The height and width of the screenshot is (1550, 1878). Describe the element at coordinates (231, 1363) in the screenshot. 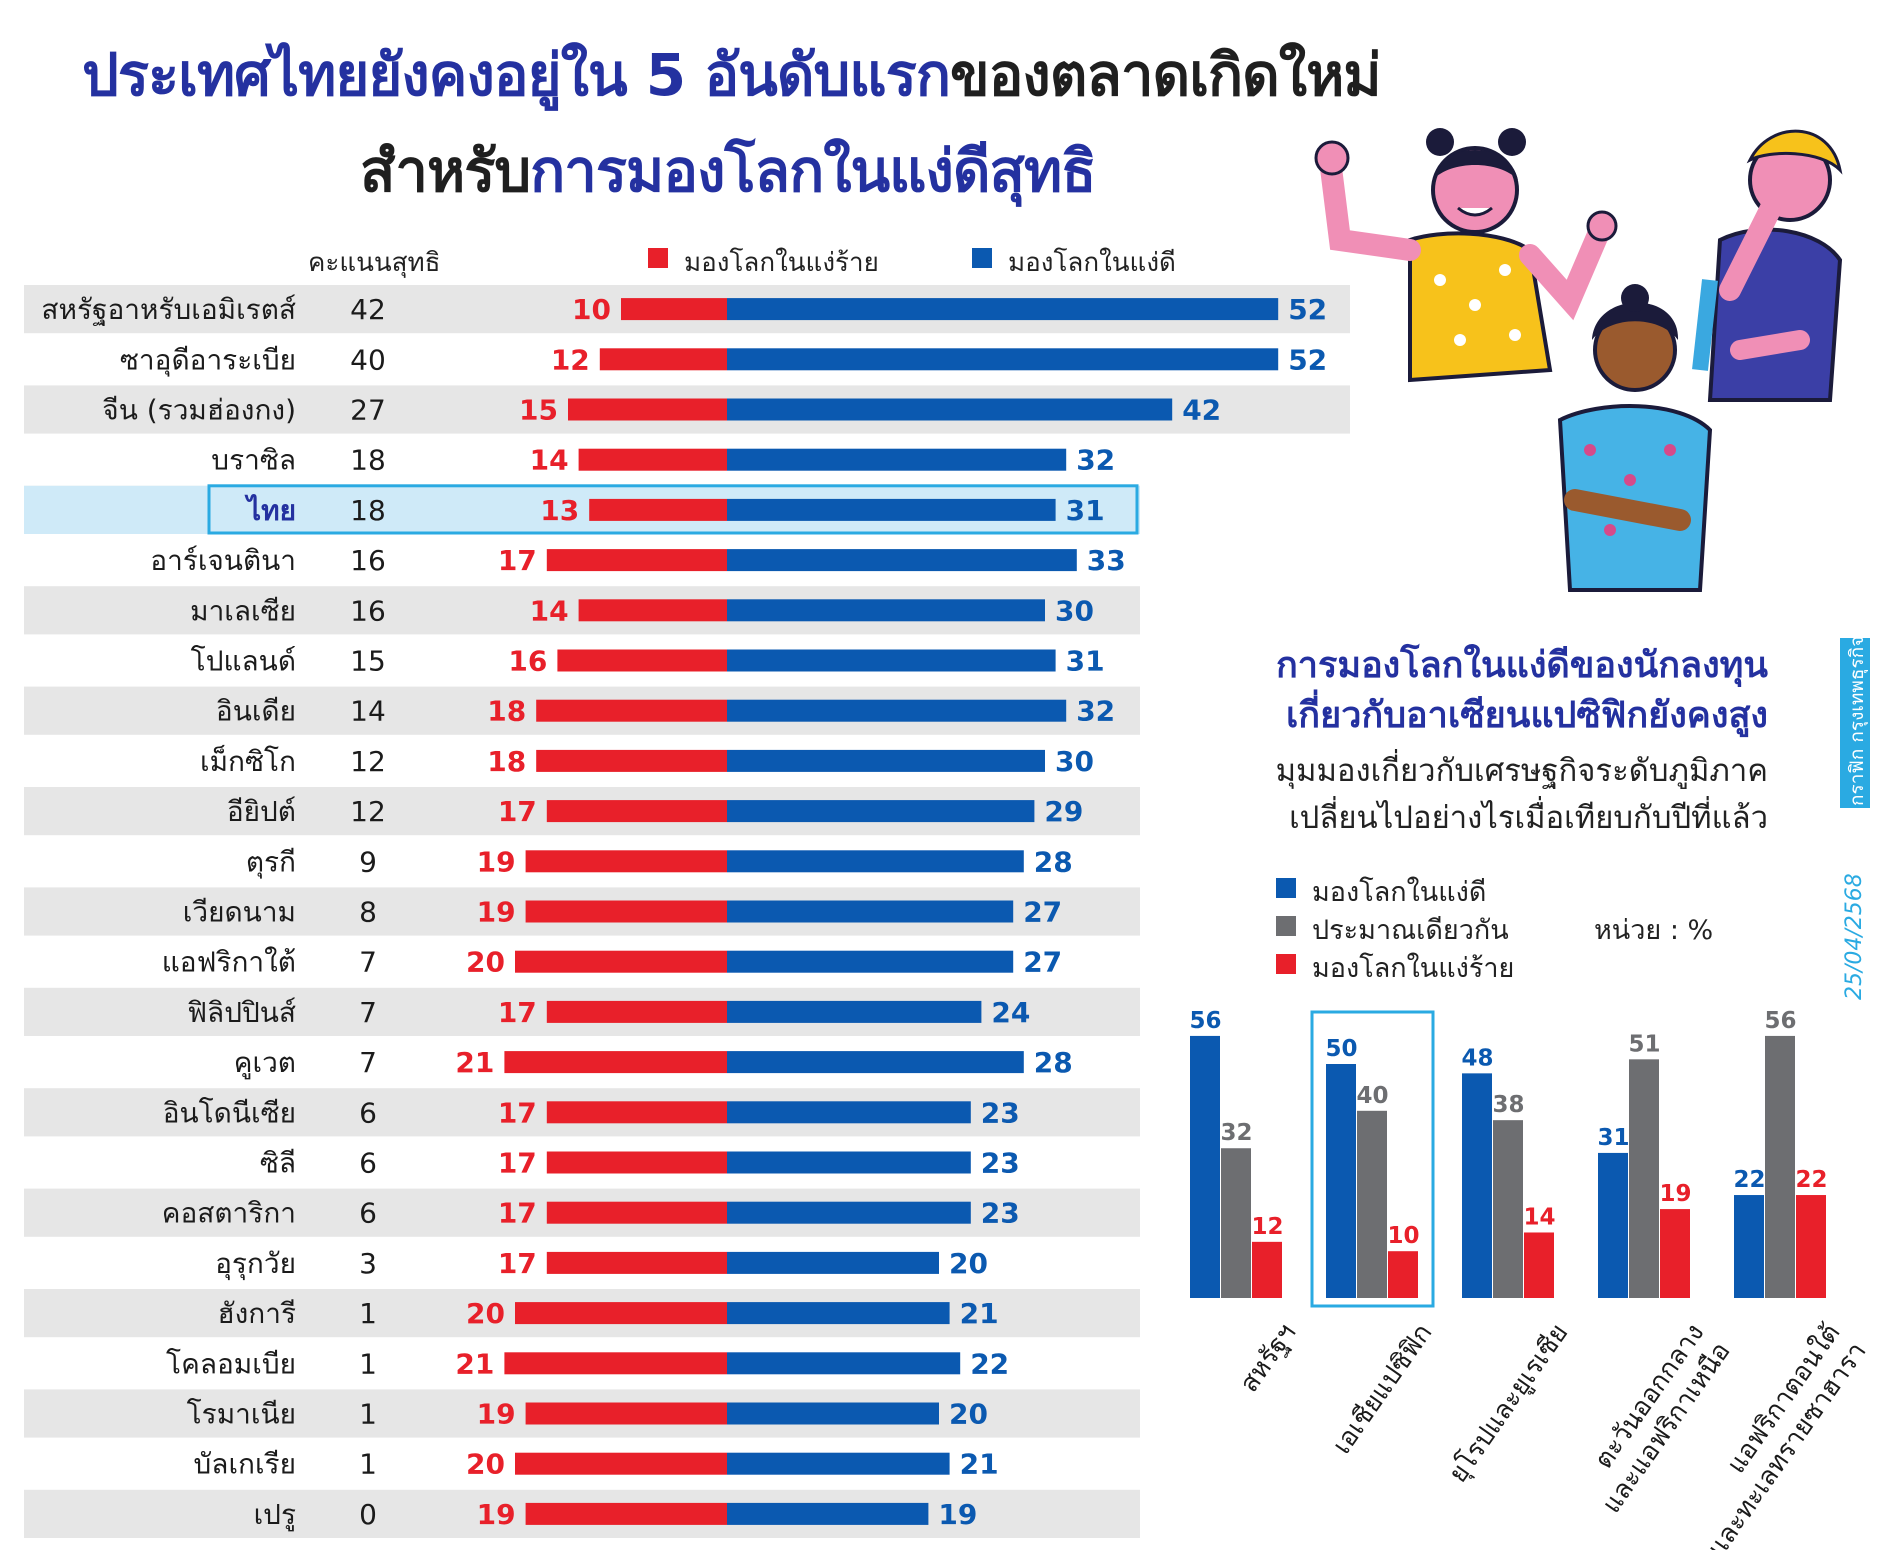

I see `country-label: โคลอมเบีย` at that location.